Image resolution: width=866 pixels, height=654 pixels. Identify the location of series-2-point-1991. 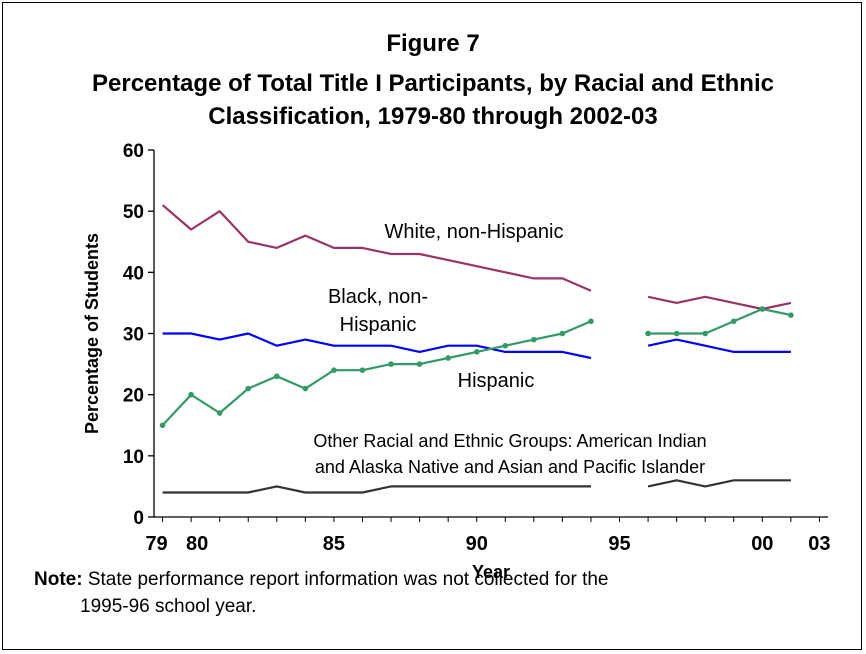
(505, 345).